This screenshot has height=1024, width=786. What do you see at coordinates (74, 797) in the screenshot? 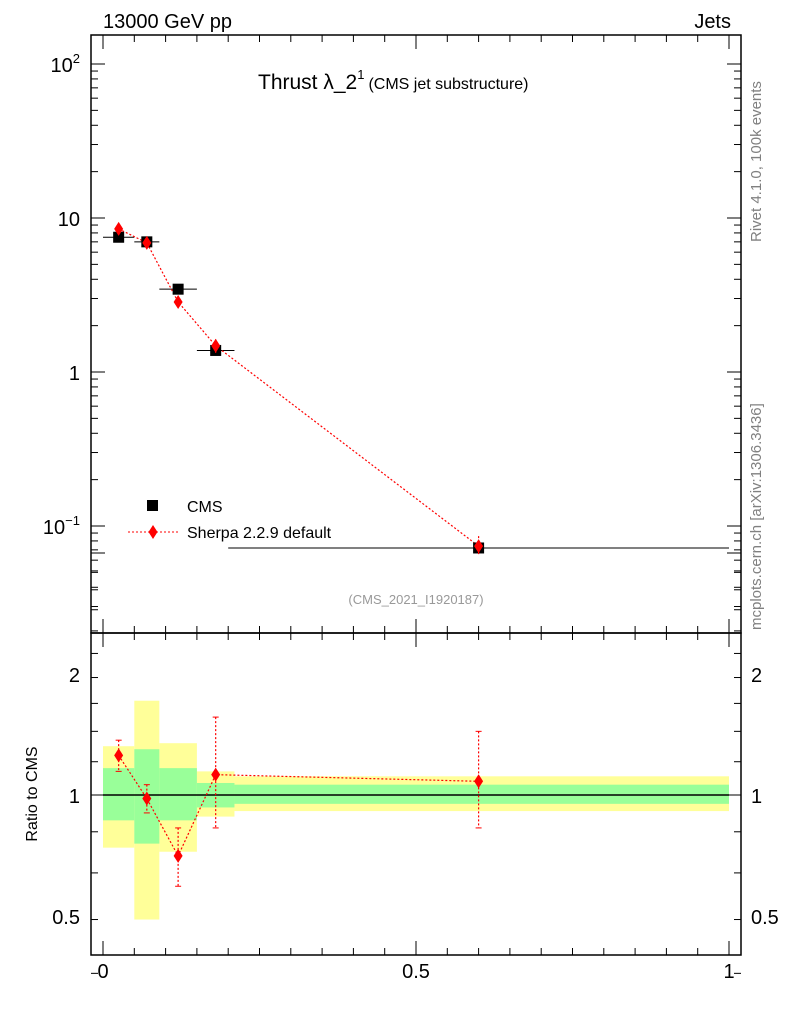
I see `ratio-ytick-label-1: 1` at bounding box center [74, 797].